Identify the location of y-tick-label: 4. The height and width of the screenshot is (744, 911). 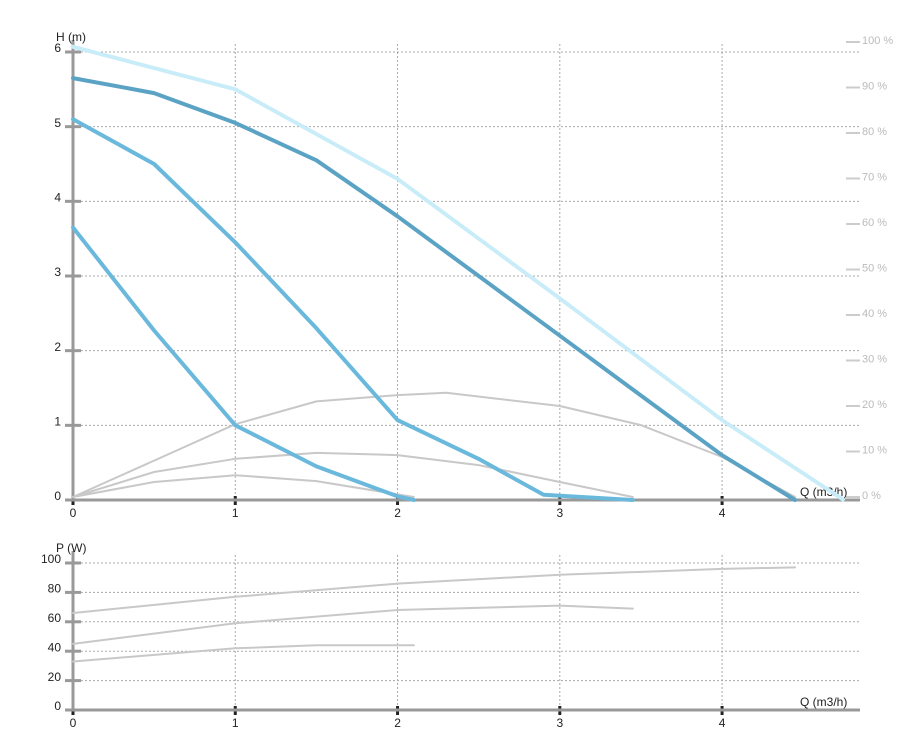
(57, 198).